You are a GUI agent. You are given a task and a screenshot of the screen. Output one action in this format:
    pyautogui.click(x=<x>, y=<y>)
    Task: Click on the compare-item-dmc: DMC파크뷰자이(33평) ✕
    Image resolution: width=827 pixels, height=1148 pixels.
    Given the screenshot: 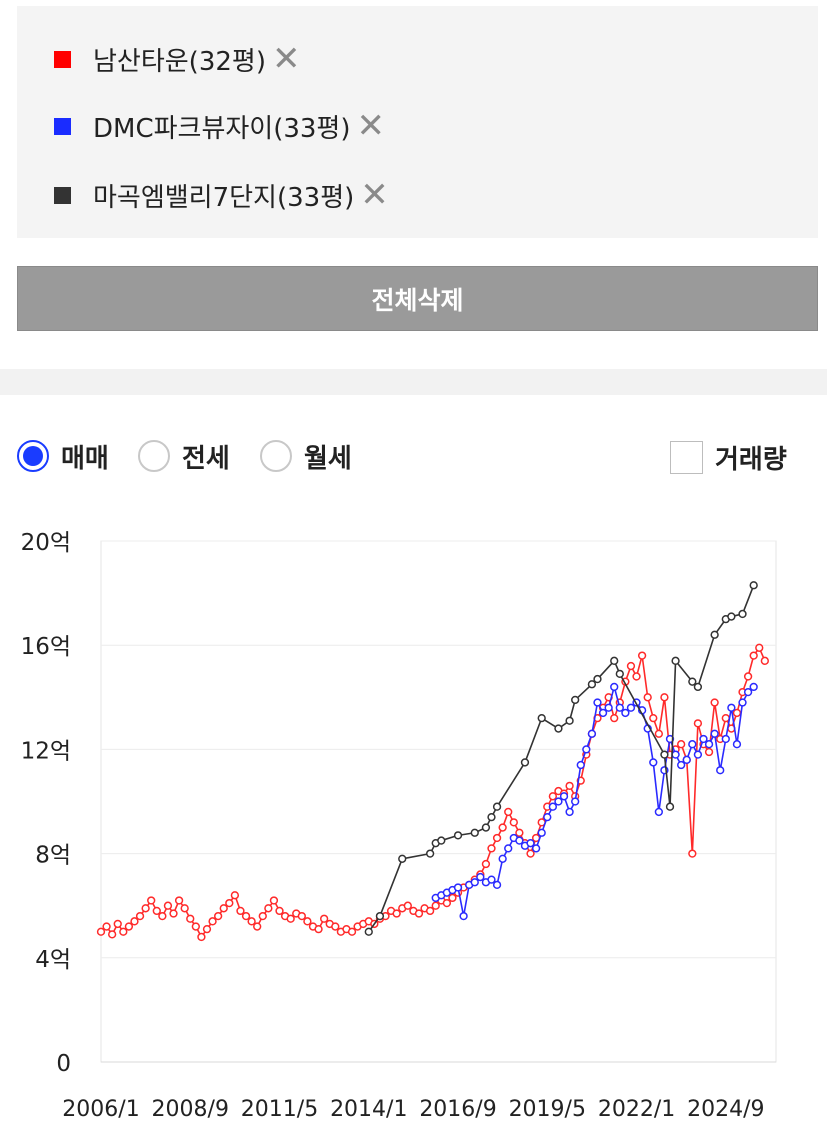 What is the action you would take?
    pyautogui.click(x=220, y=126)
    